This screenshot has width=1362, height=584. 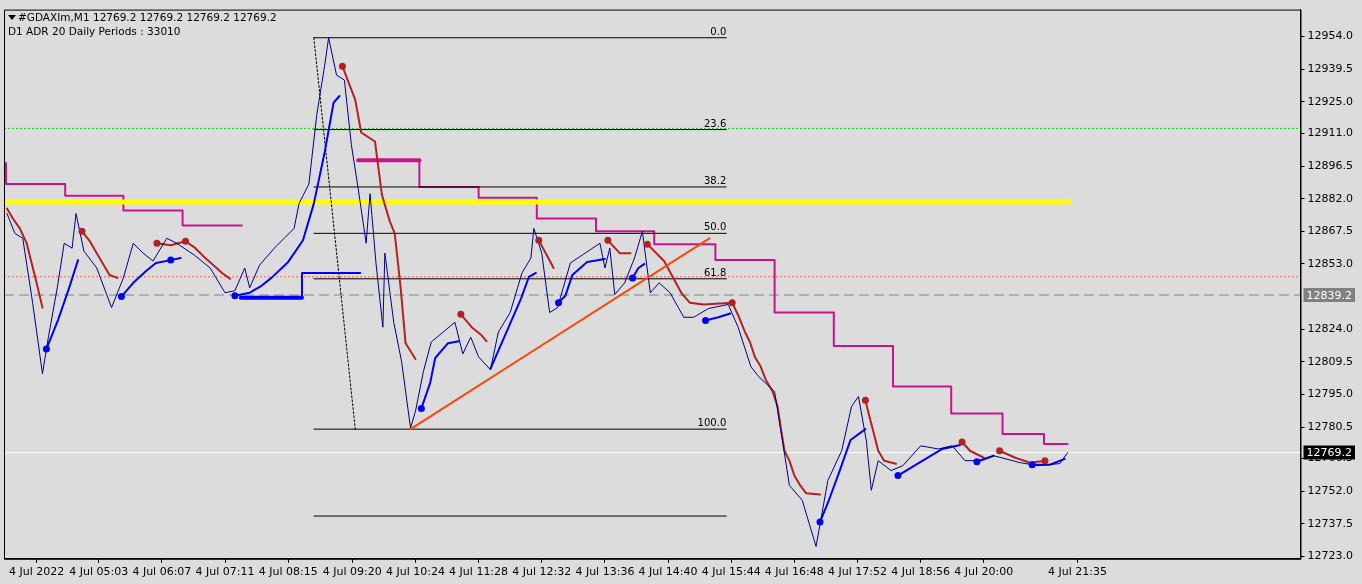 What do you see at coordinates (668, 572) in the screenshot?
I see `x-tick-label: 4 Jul 14:40` at bounding box center [668, 572].